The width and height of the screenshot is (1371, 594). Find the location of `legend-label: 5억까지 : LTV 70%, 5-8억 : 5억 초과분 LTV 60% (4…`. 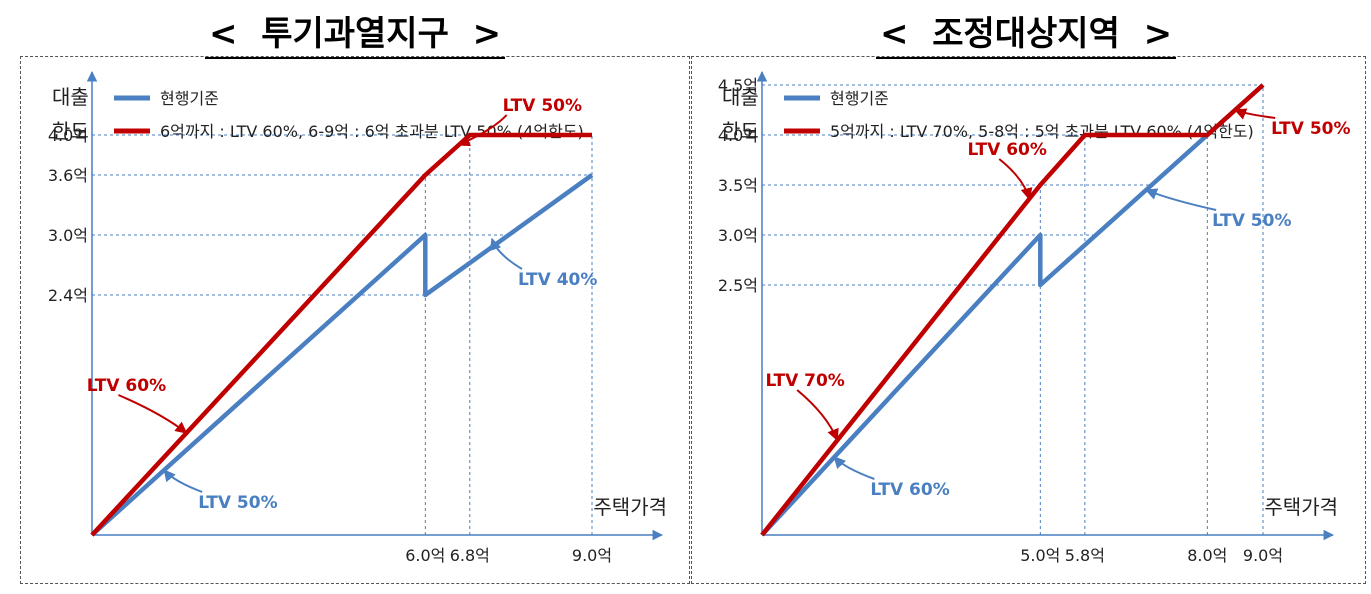

legend-label: 5억까지 : LTV 70%, 5-8억 : 5억 초과분 LTV 60% (4… is located at coordinates (1042, 131).